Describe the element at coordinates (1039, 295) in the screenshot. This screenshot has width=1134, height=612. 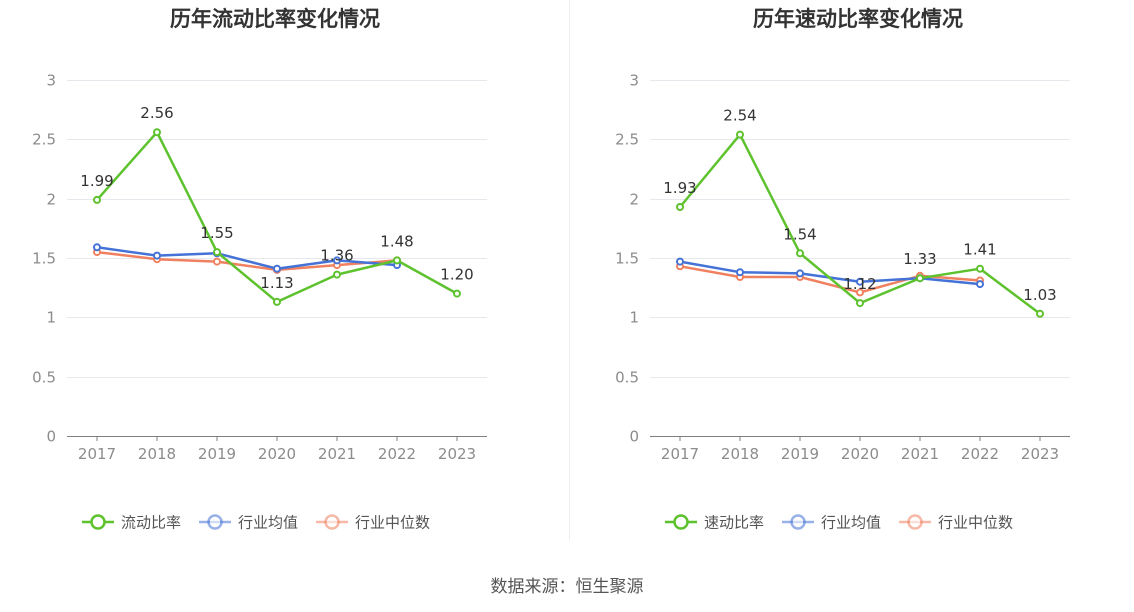
I see `data-label: 1.03` at that location.